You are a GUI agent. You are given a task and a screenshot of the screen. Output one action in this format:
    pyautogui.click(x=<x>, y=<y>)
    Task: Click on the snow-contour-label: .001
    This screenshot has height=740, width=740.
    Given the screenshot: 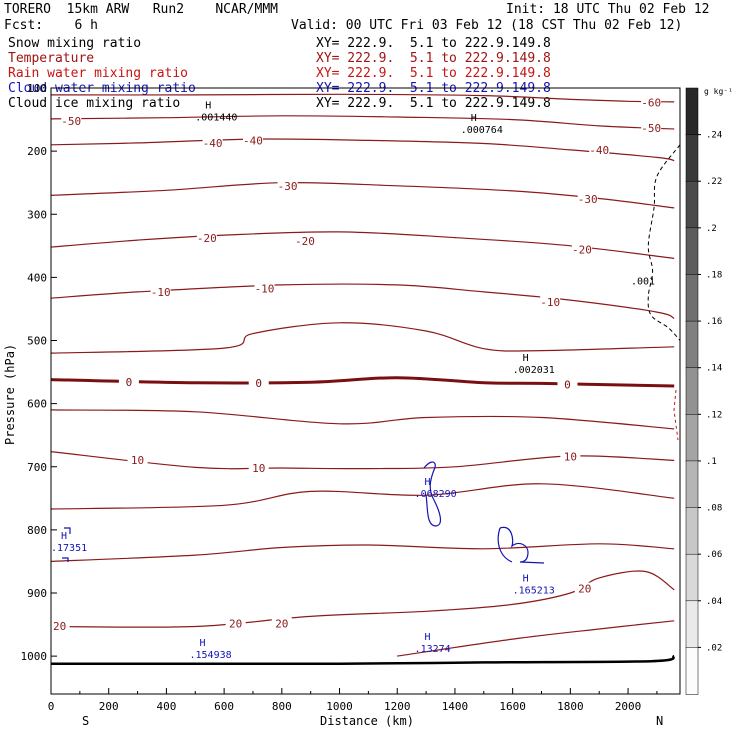 What is the action you would take?
    pyautogui.click(x=643, y=282)
    